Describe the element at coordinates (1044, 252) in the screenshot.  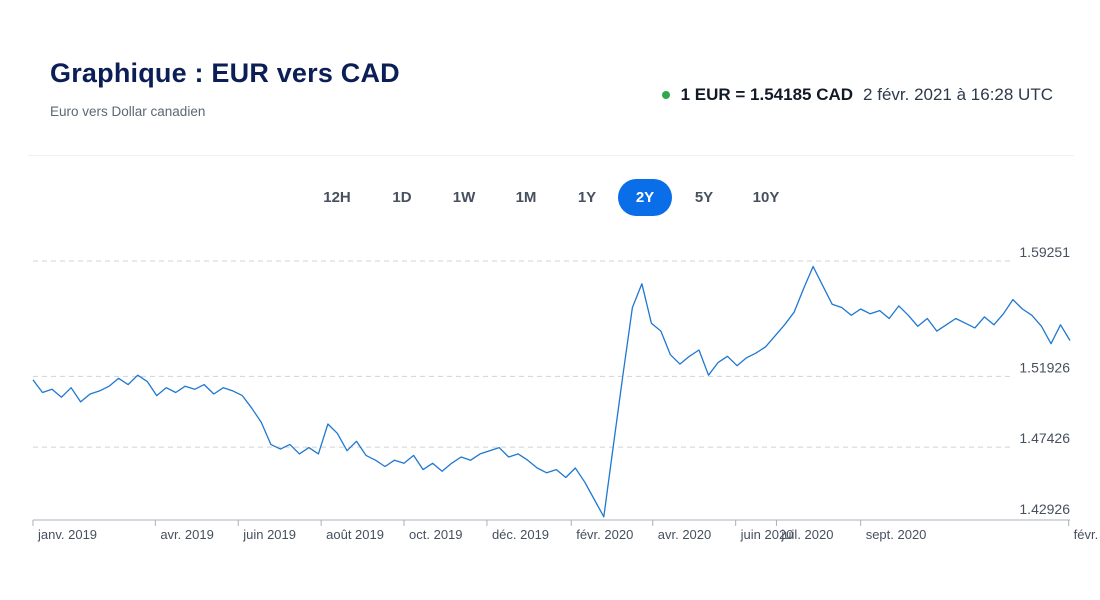
I see `y-tick-label: 1.59251` at that location.